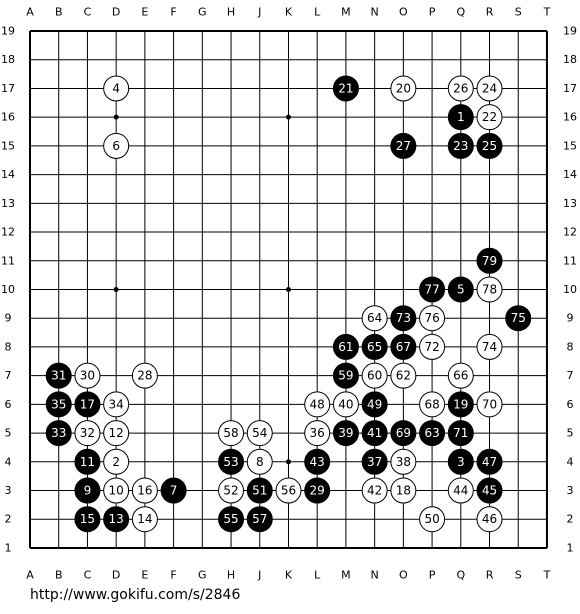  Describe the element at coordinates (570, 31) in the screenshot. I see `row-label: 19` at that location.